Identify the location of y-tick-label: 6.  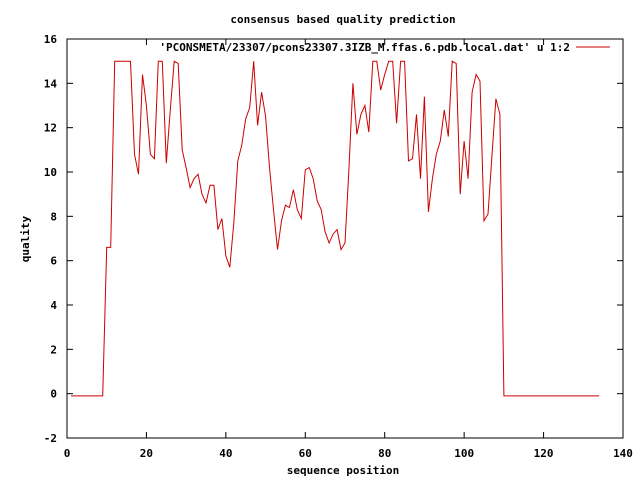
(53, 261).